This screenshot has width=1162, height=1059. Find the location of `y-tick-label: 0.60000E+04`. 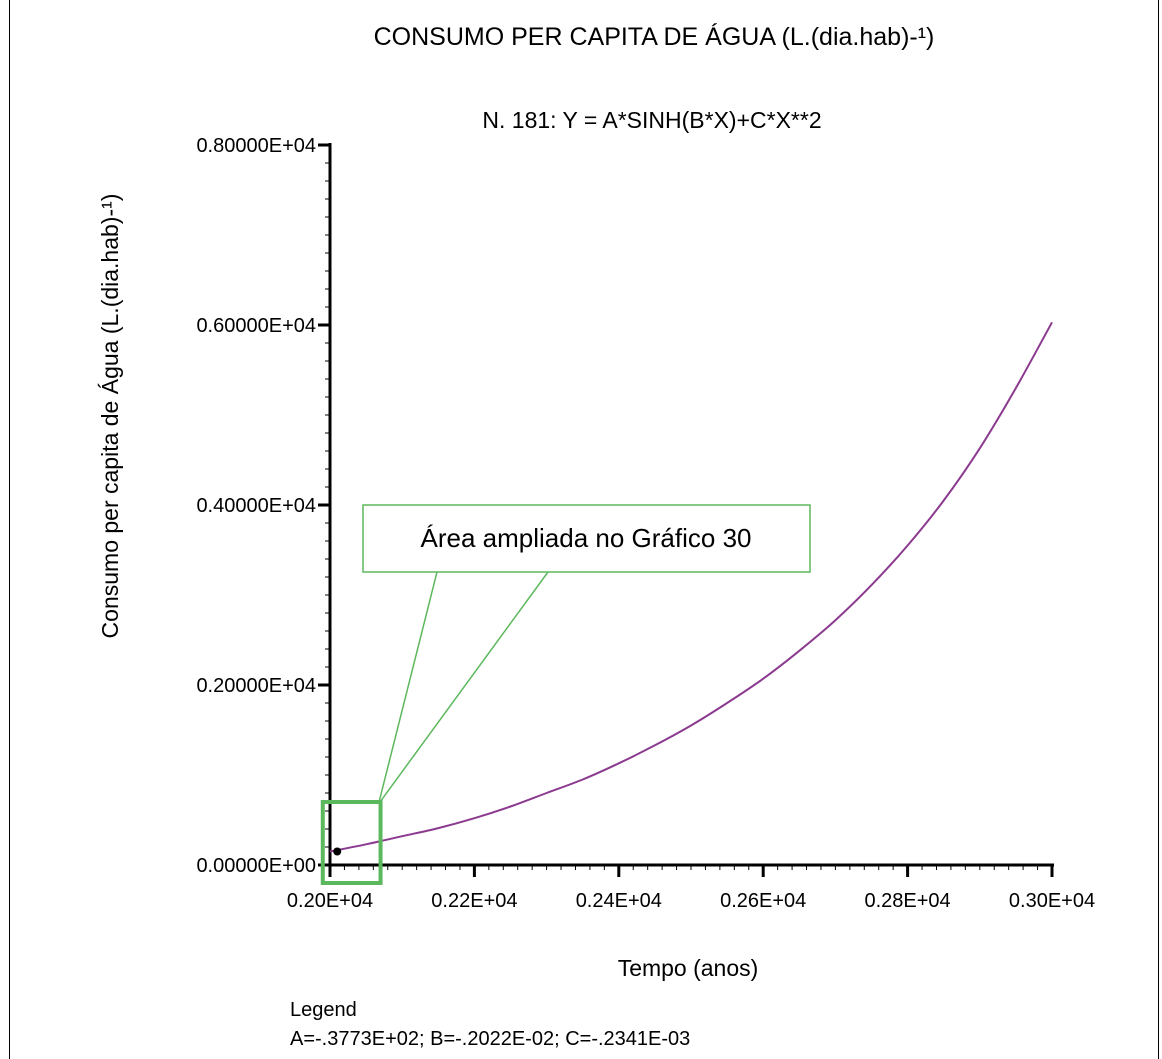

y-tick-label: 0.60000E+04 is located at coordinates (256, 326).